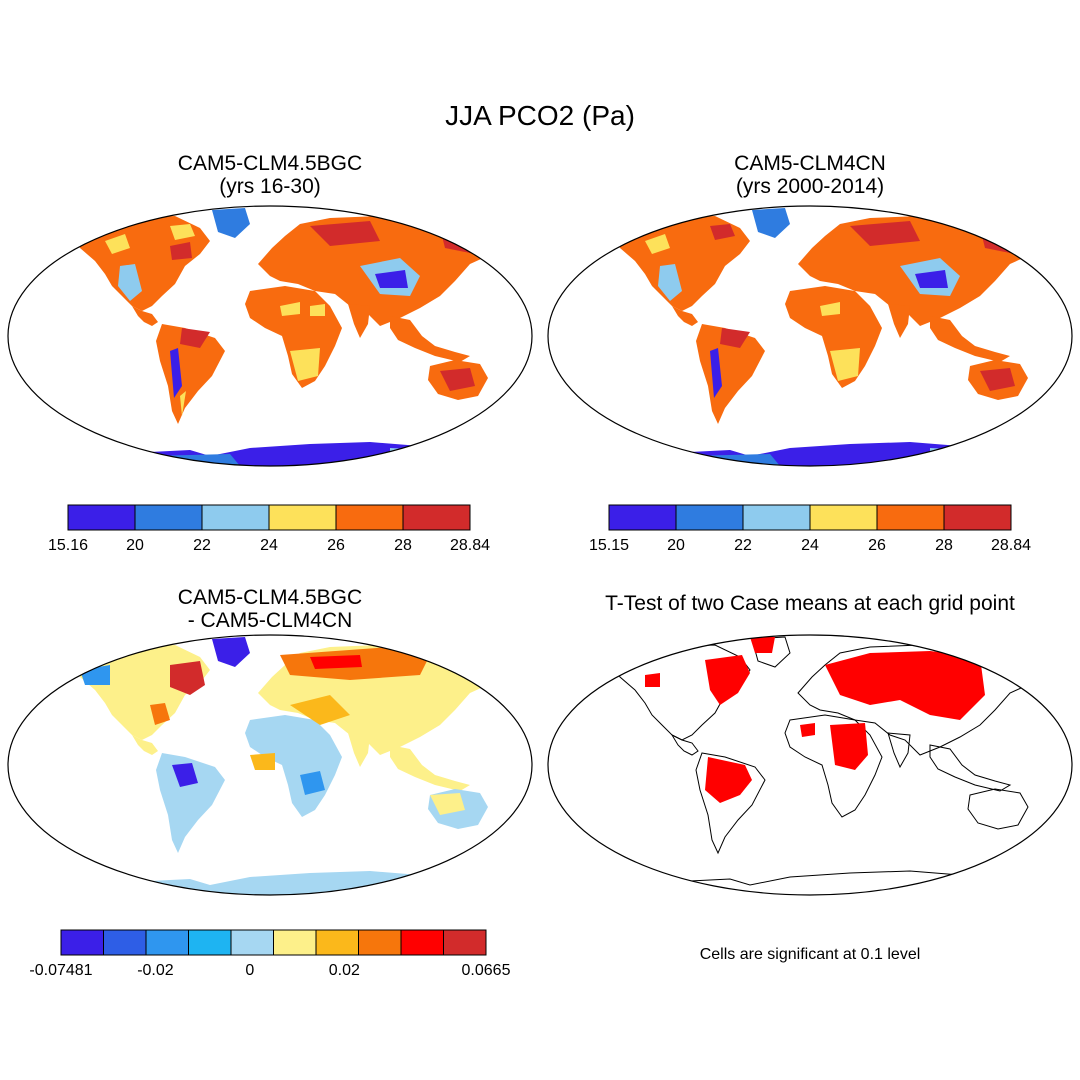  Describe the element at coordinates (403, 545) in the screenshot. I see `colorbar-panel-1-tick-label: 28` at that location.